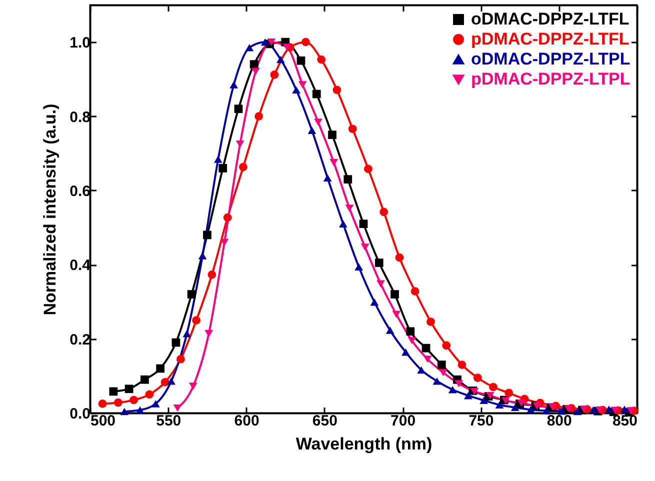 The width and height of the screenshot is (655, 481). Describe the element at coordinates (481, 421) in the screenshot. I see `x-tick-label: 750` at that location.